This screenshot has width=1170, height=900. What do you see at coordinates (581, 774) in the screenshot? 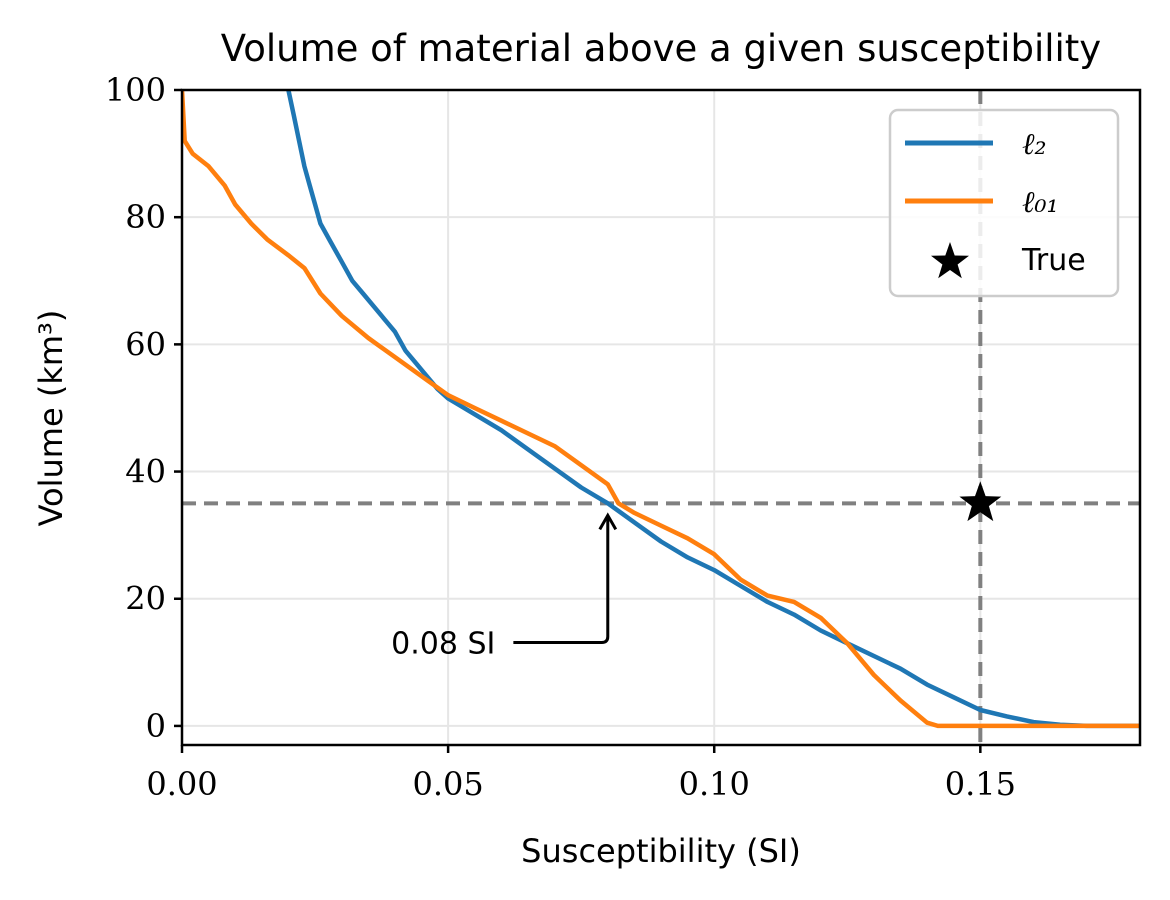
I see `x-axis-ticks: 0.00 0.05 0.10 0.15` at bounding box center [581, 774].